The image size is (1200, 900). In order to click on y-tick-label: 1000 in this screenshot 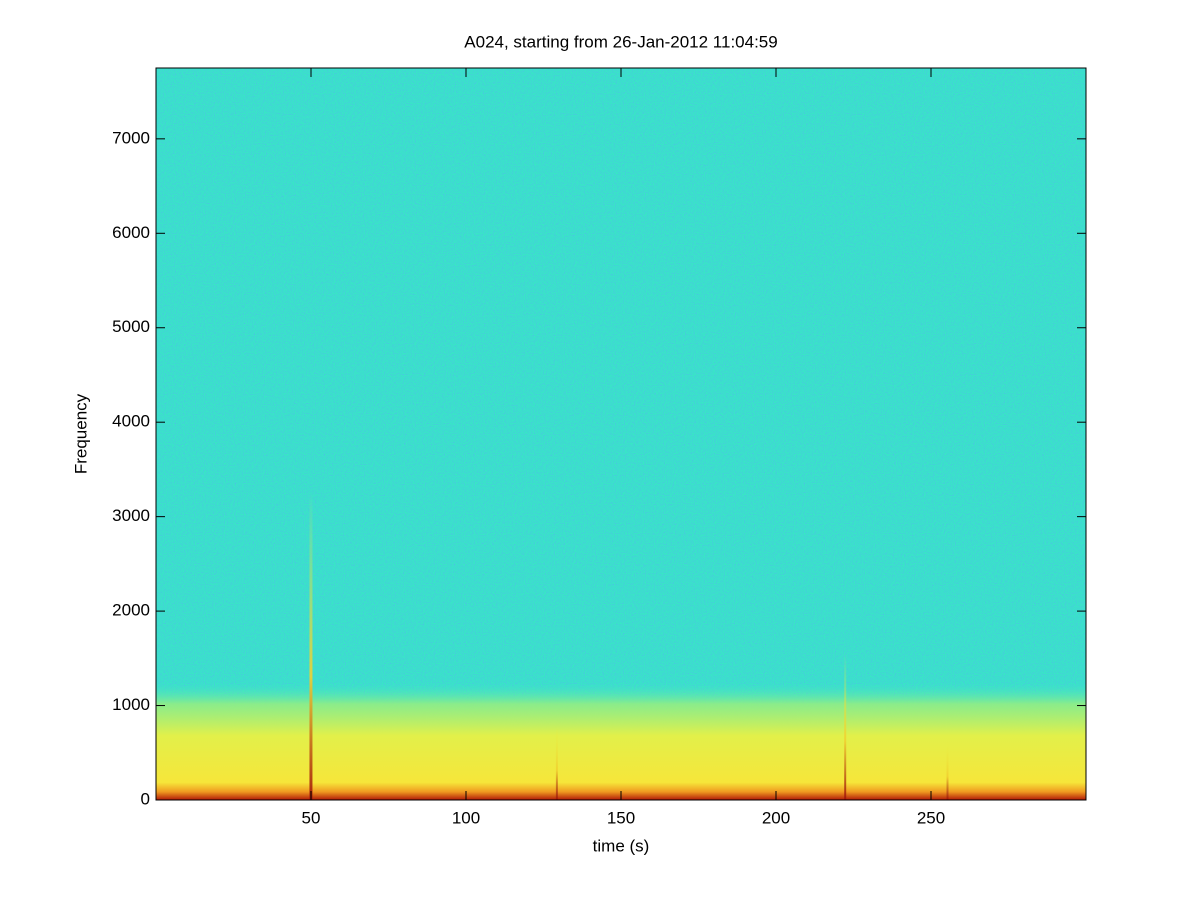, I will do `click(131, 704)`.